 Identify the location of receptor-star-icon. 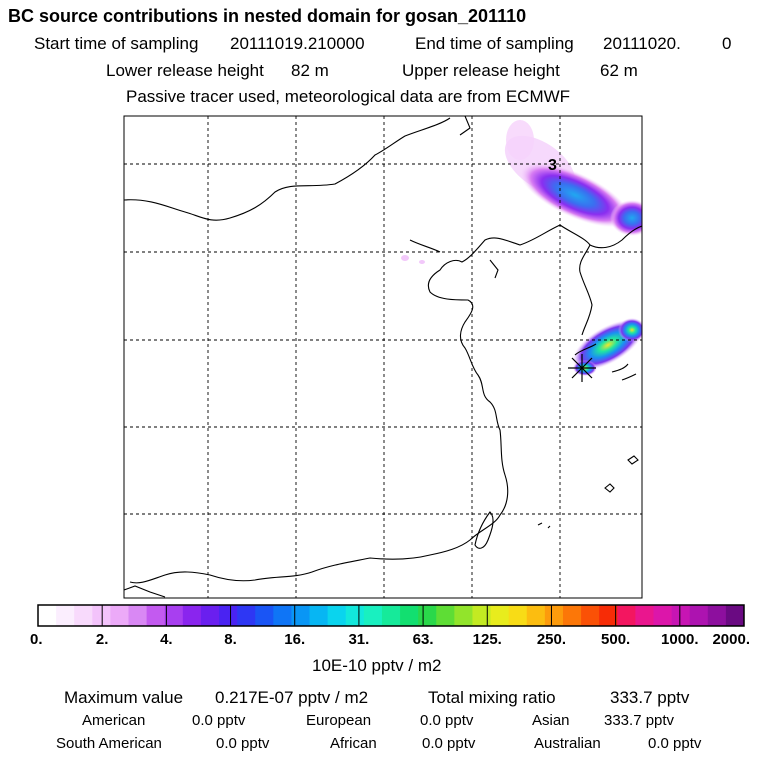
(582, 368).